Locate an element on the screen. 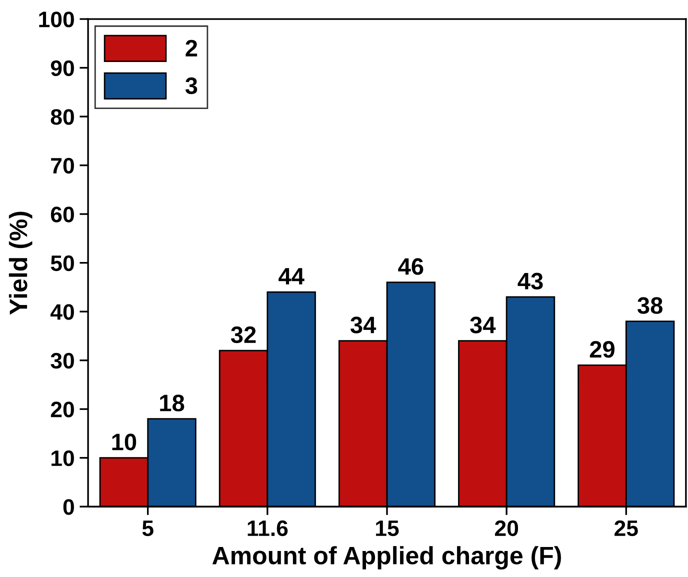 The height and width of the screenshot is (577, 688). x-tick-label: 5 is located at coordinates (148, 528).